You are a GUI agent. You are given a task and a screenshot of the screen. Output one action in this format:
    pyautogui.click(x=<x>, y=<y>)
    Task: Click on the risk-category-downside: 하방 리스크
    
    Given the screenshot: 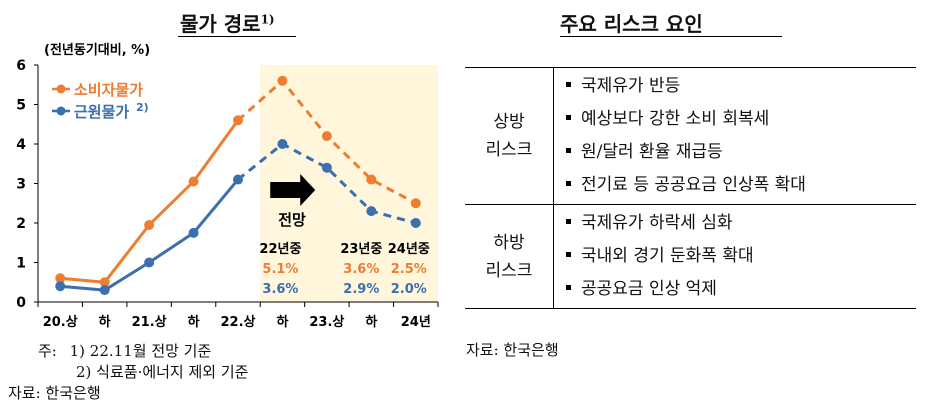 What is the action you would take?
    pyautogui.click(x=509, y=256)
    